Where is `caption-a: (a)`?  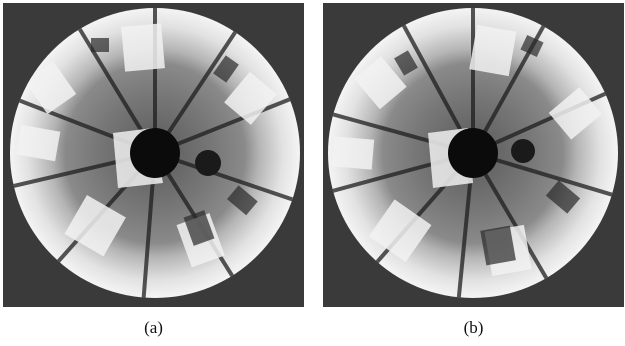 caption-a: (a) is located at coordinates (153, 327).